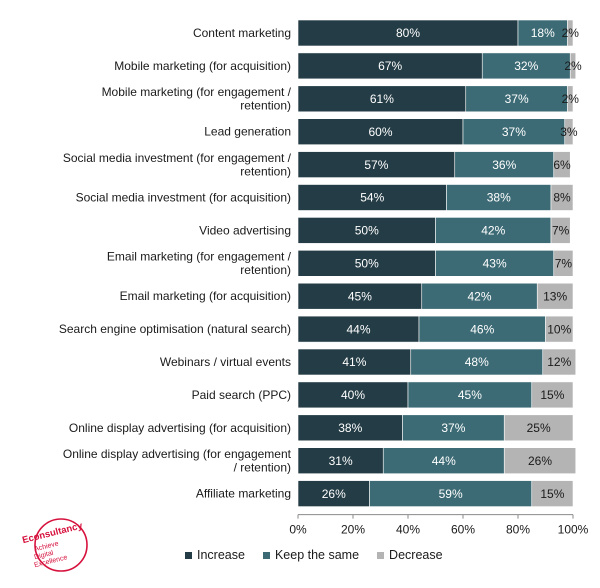 This screenshot has width=600, height=588. I want to click on category-label: Content marketing, so click(242, 33).